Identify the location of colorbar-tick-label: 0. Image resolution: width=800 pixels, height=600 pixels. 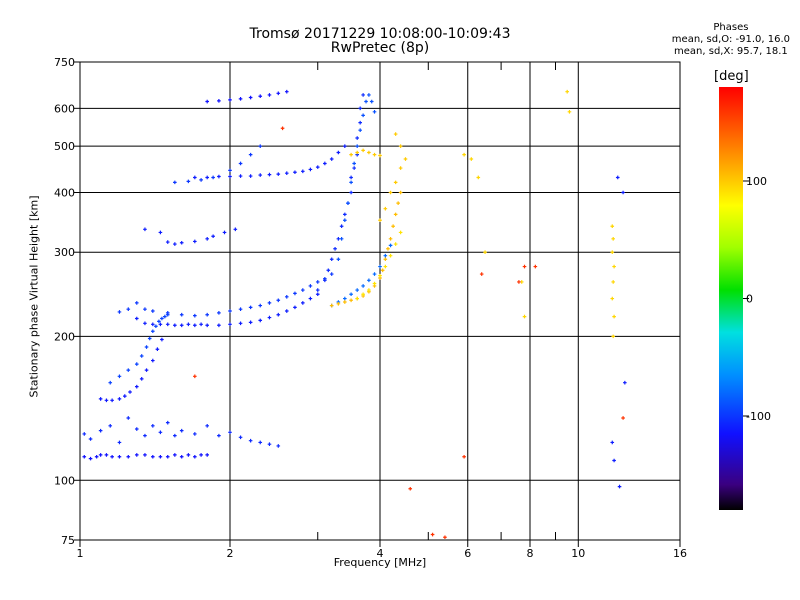
(749, 299).